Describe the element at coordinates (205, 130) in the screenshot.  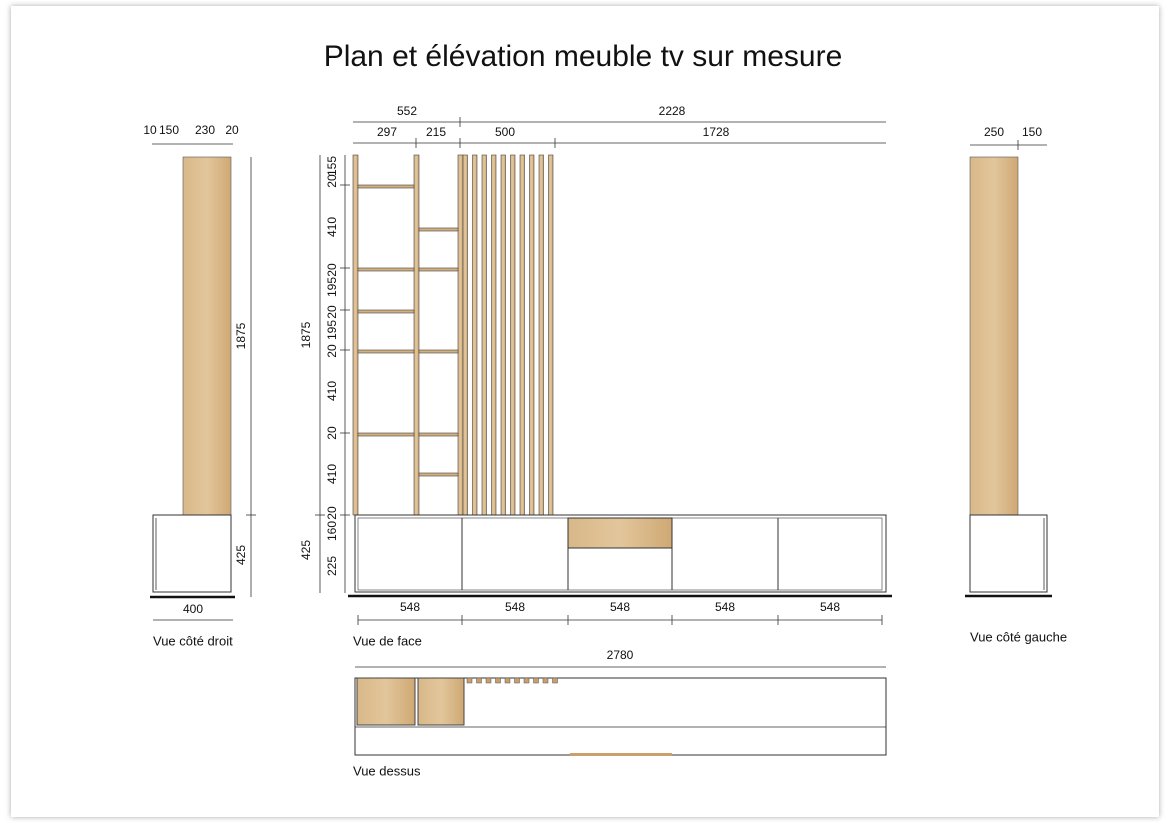
I see `dim: 230` at that location.